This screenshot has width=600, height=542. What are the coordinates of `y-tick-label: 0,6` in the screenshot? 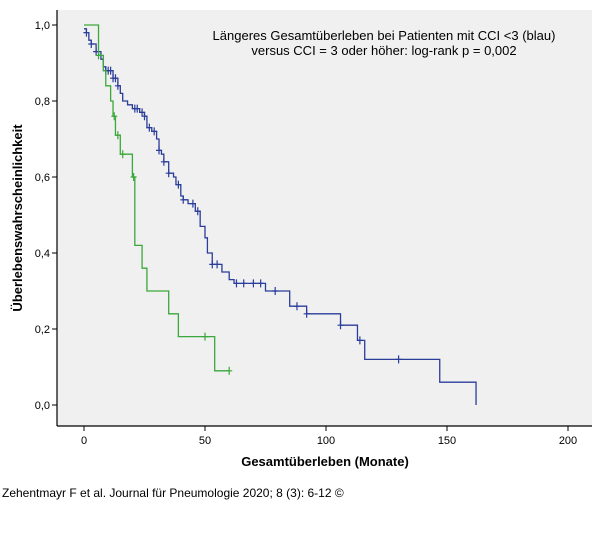 It's located at (42, 178).